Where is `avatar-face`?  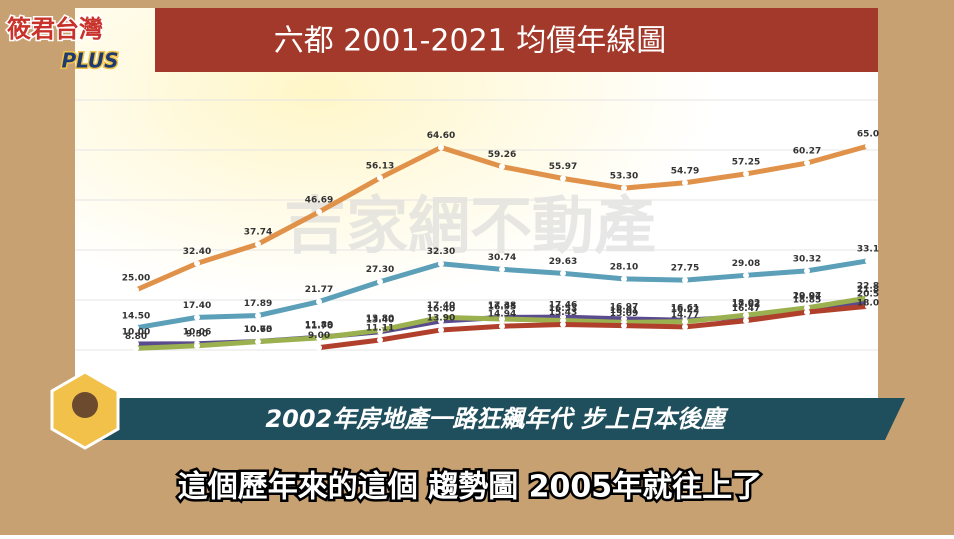 avatar-face is located at coordinates (85, 405).